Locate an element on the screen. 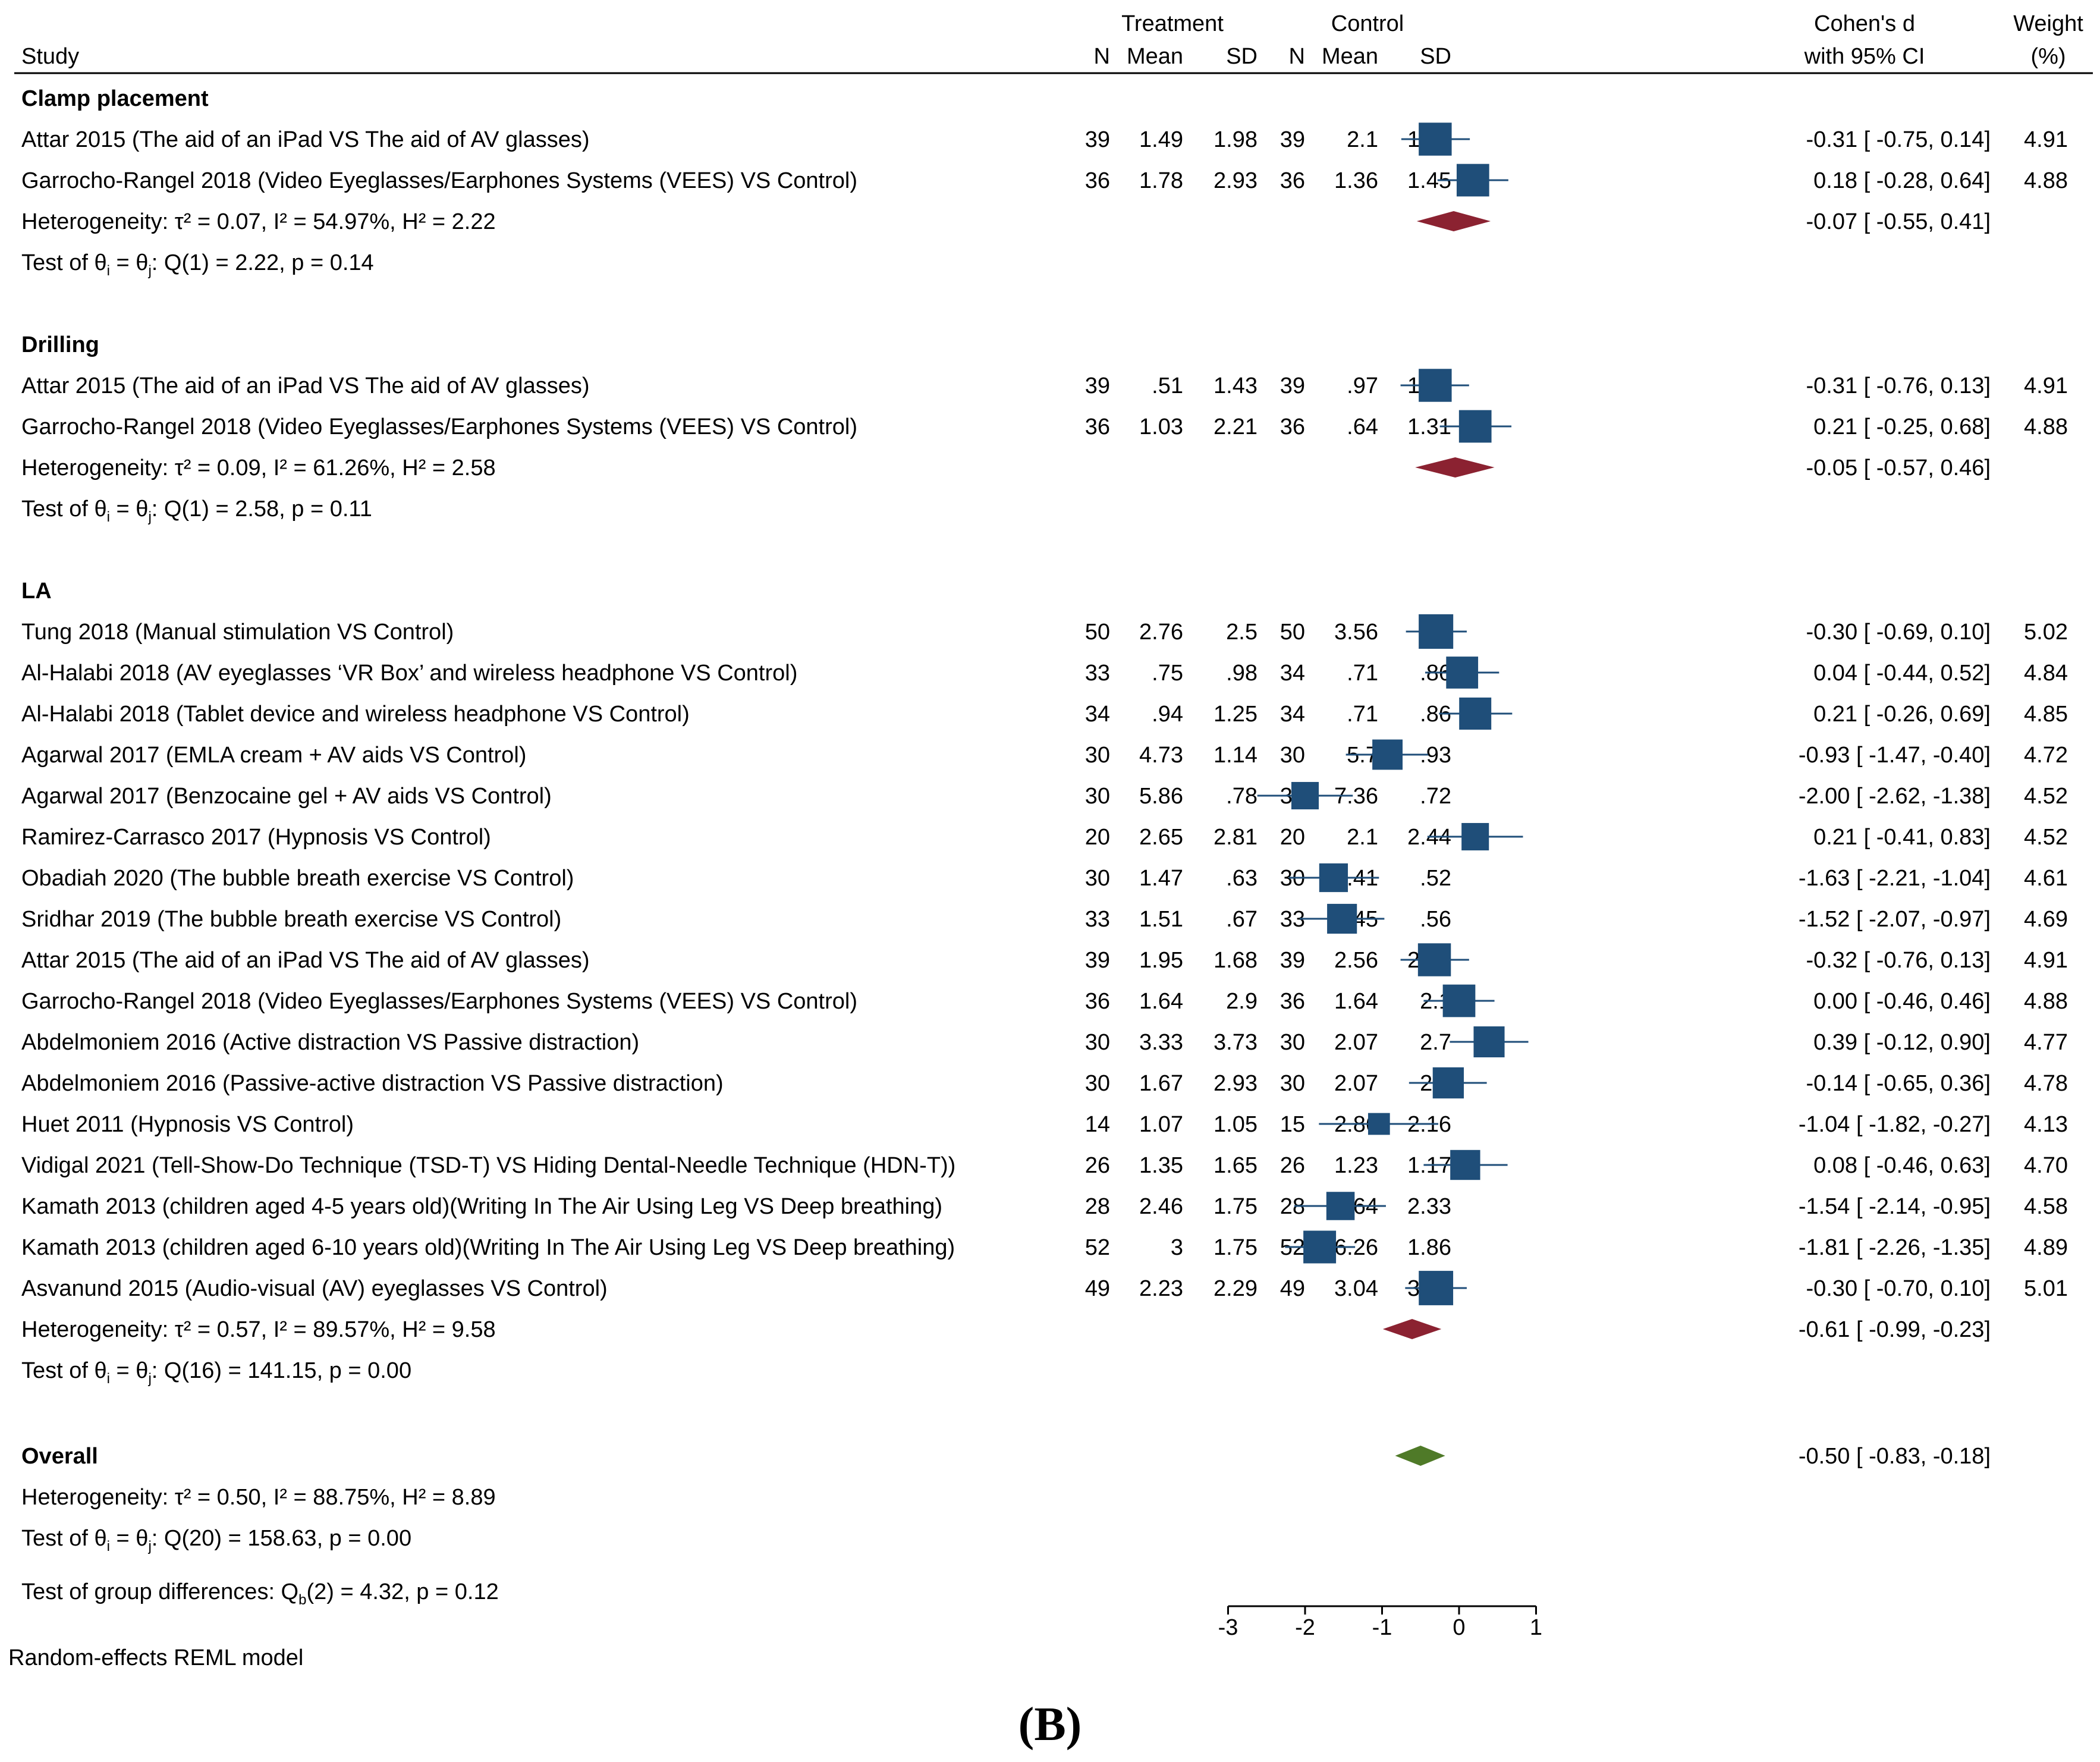 This screenshot has height=1762, width=2100. ctrl-mean: 2.1 is located at coordinates (1362, 139).